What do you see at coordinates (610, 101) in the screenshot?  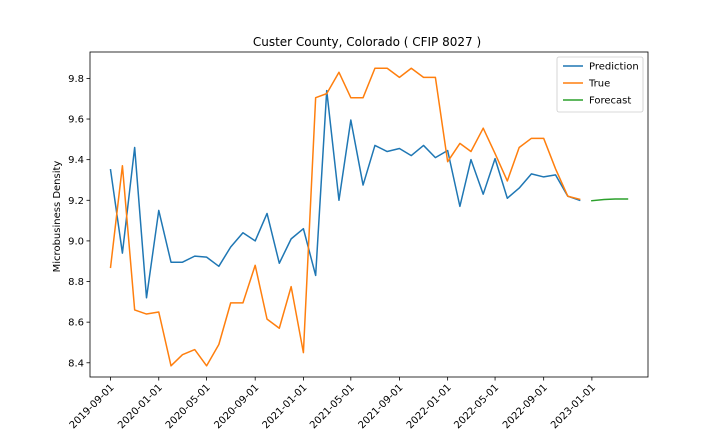 I see `legend-label-forecast: Forecast` at bounding box center [610, 101].